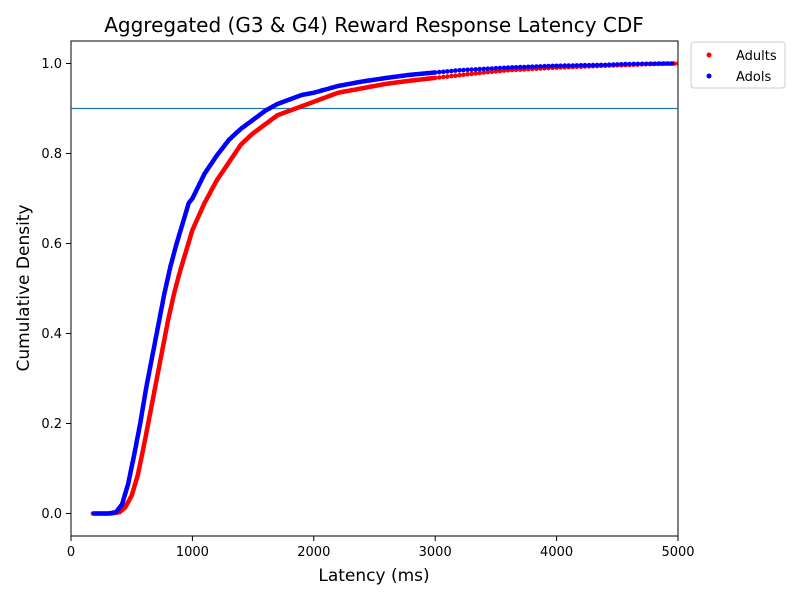 The width and height of the screenshot is (800, 600). Describe the element at coordinates (556, 552) in the screenshot. I see `x-tick-label: 4000` at that location.